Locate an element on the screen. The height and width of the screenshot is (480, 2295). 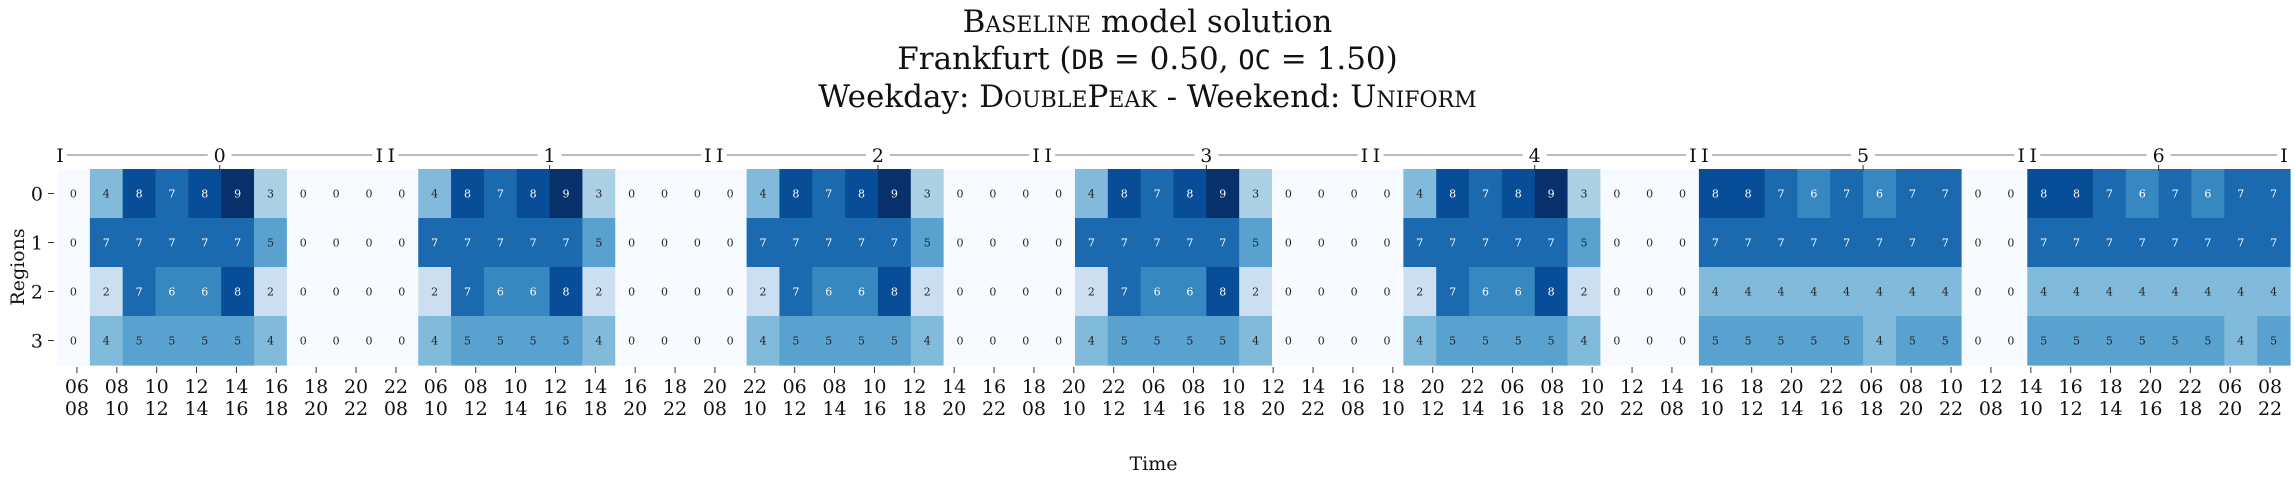
heatmap-cell-d4-r0-c5 is located at coordinates (1551, 194).